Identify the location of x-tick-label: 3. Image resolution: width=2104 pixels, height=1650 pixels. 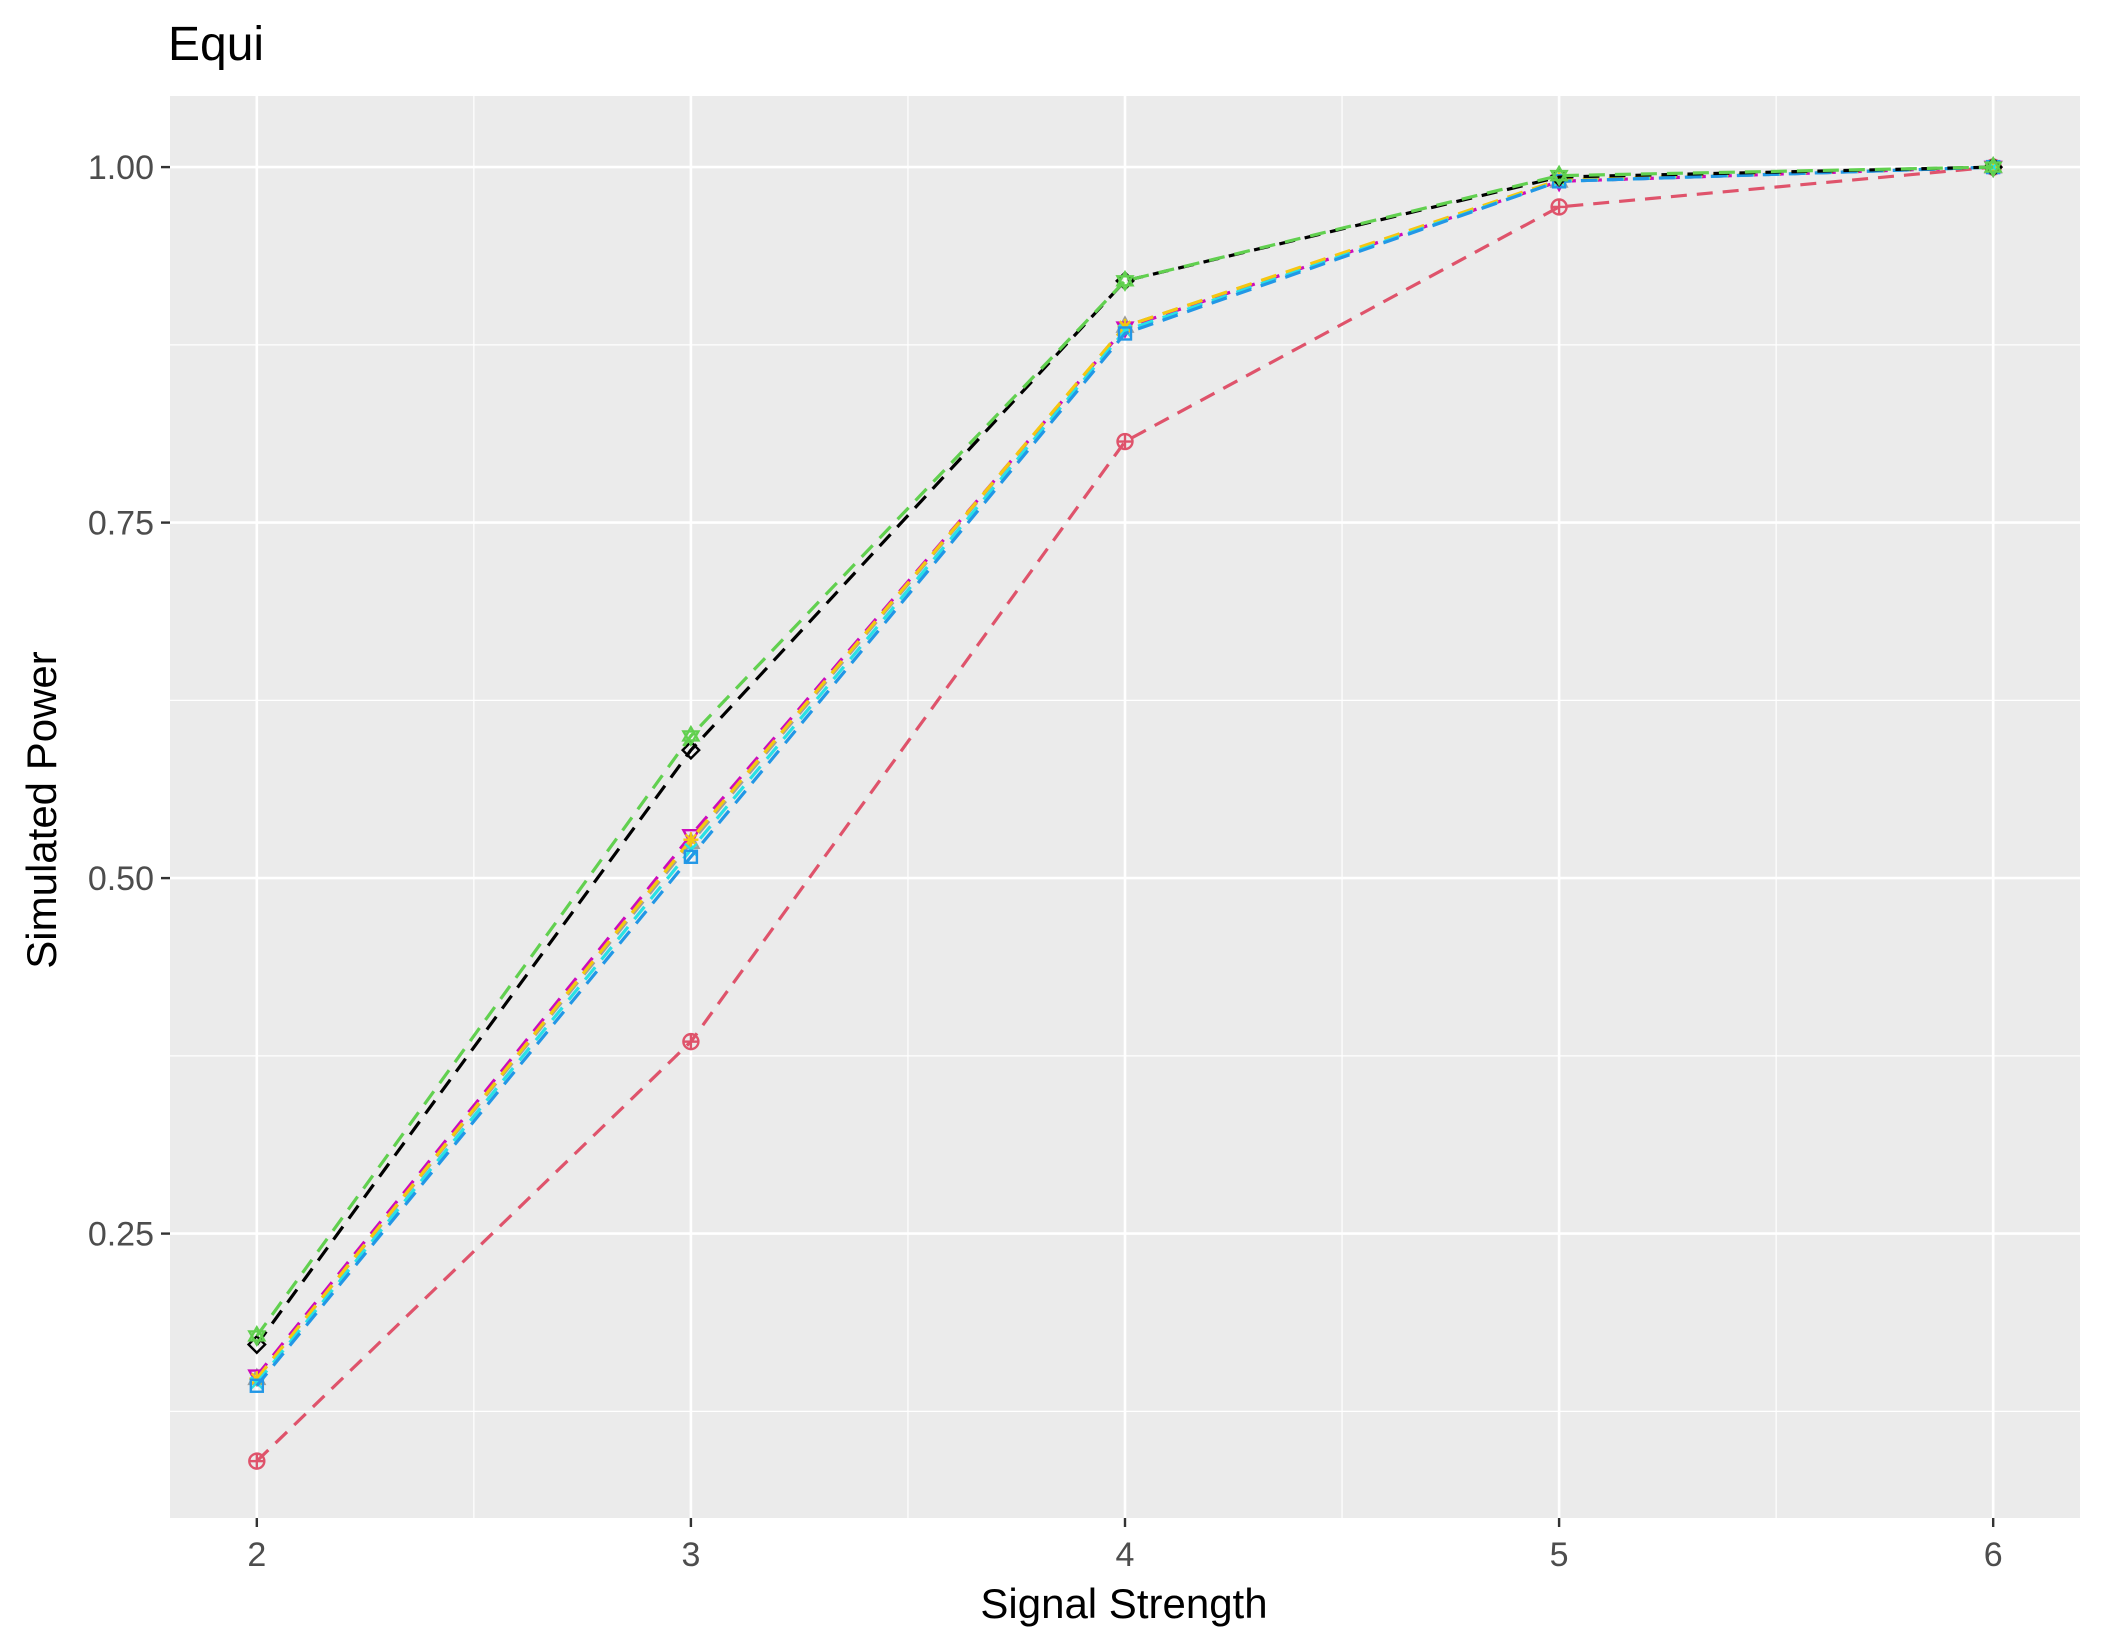
(690, 1555).